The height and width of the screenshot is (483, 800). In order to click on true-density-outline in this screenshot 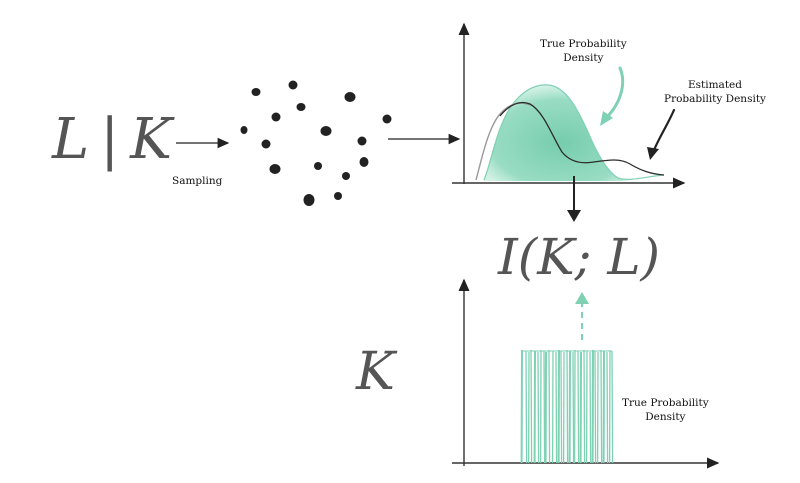, I will do `click(574, 132)`.